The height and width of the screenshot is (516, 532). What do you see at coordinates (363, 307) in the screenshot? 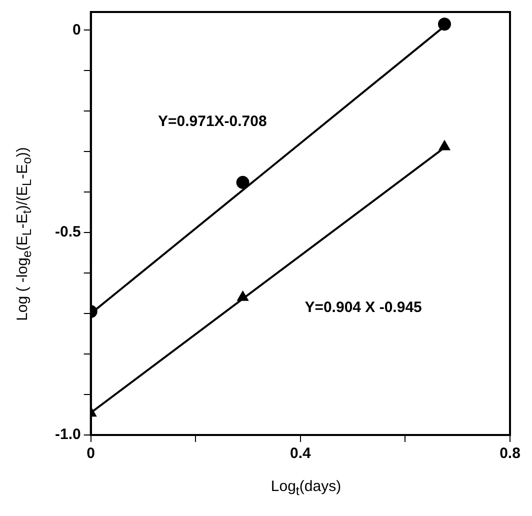
I see `annotation: Y=0.904 X -0.945` at bounding box center [363, 307].